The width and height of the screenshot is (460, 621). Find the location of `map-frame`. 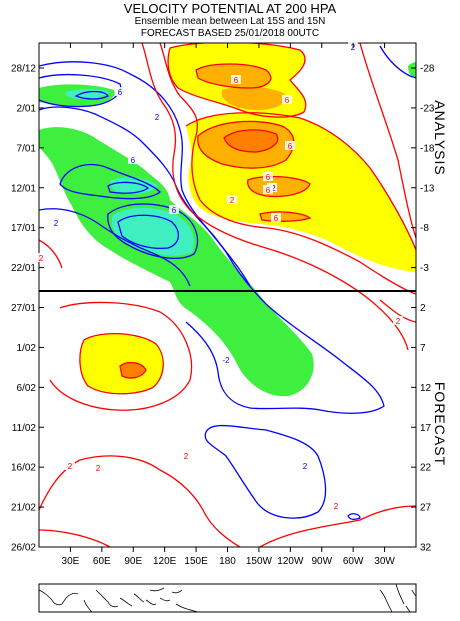

map-frame is located at coordinates (227, 598).